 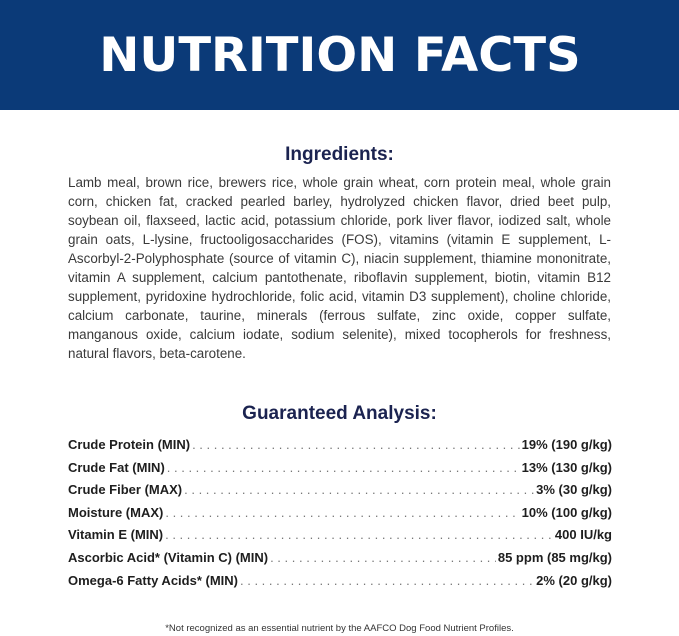 I want to click on page-title: NUTRITION FACTS, so click(x=339, y=55).